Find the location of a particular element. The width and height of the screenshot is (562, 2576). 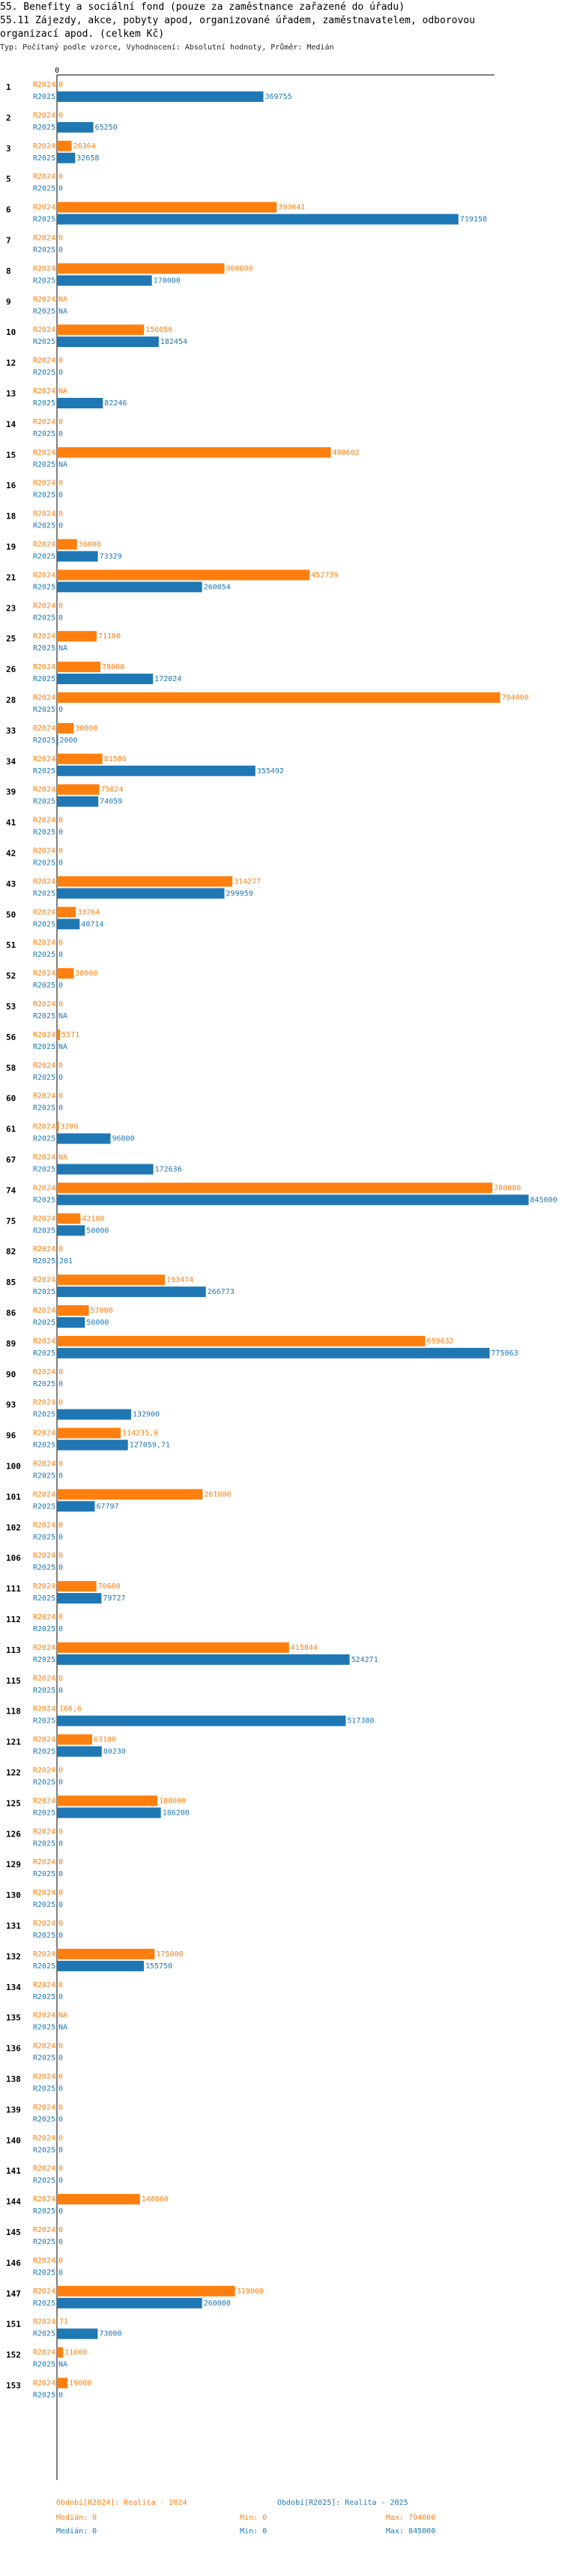

row-id-label: 85 is located at coordinates (11, 1282).